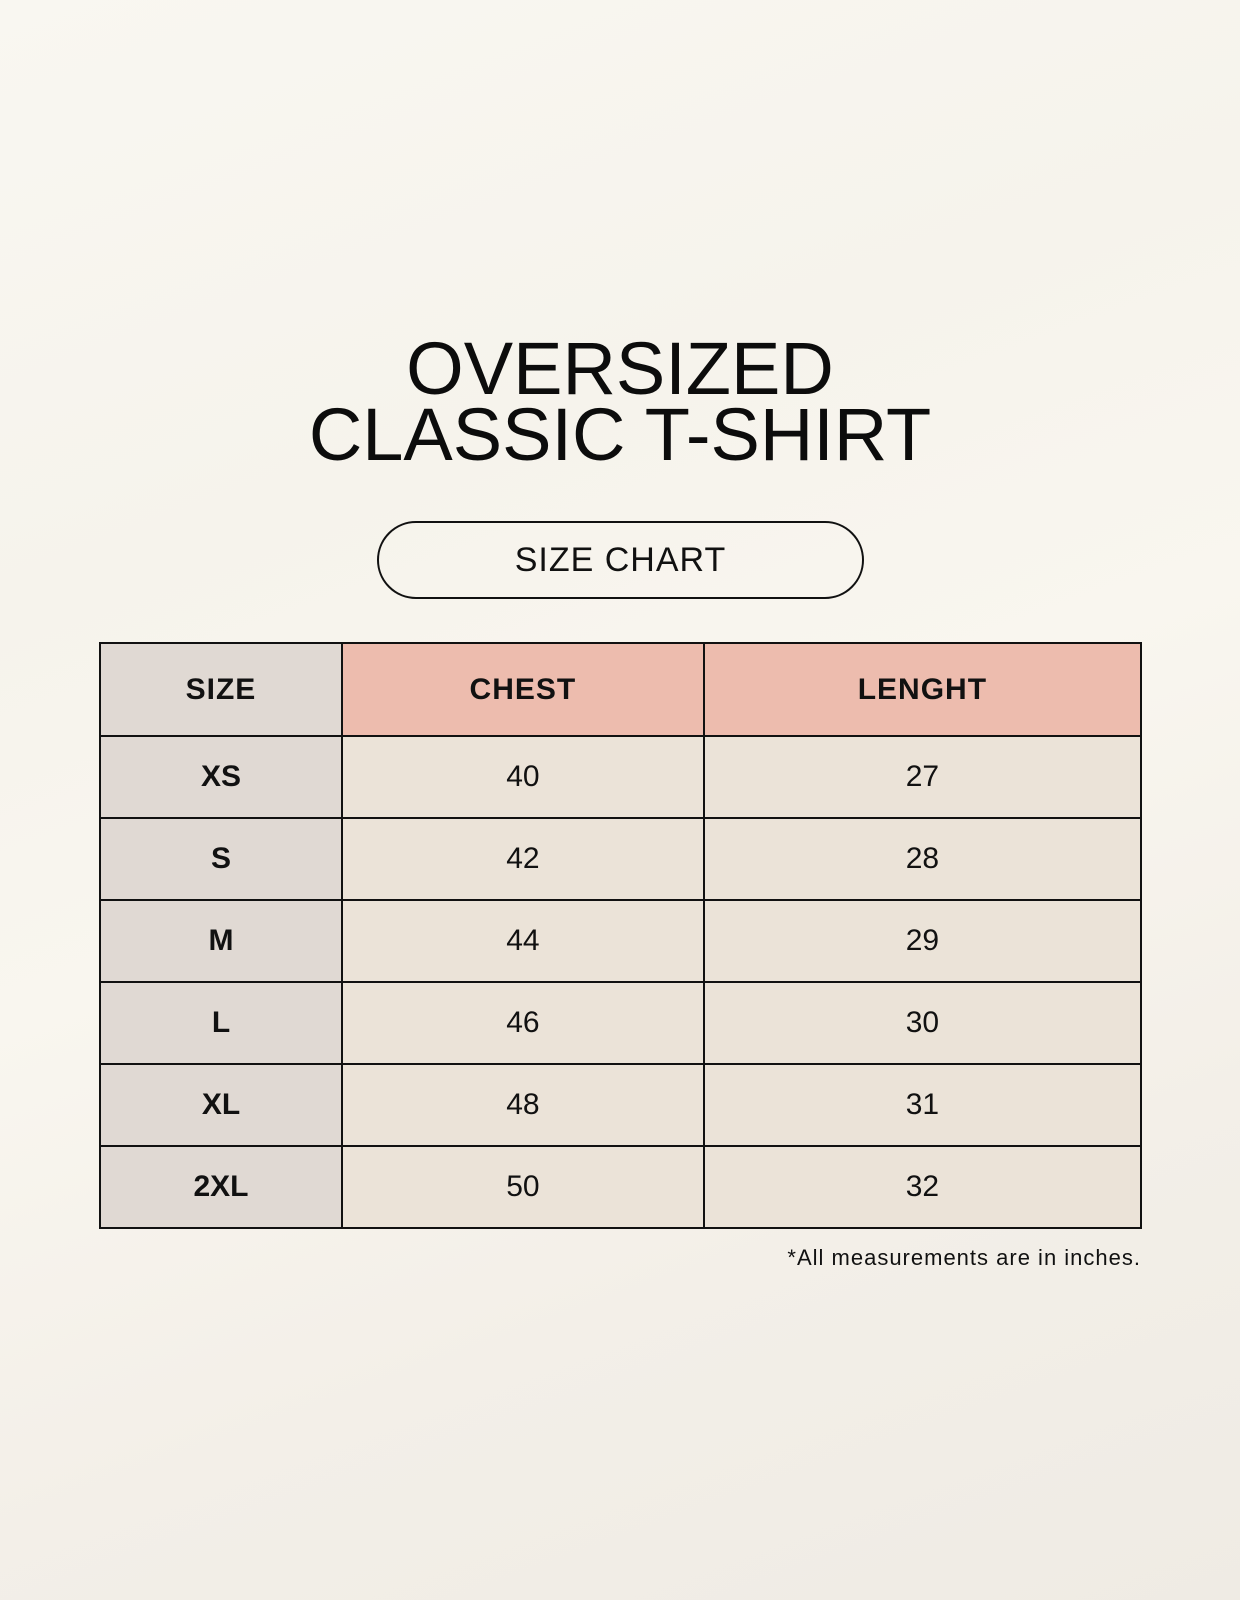 This screenshot has height=1600, width=1240. I want to click on cell-size: S, so click(221, 859).